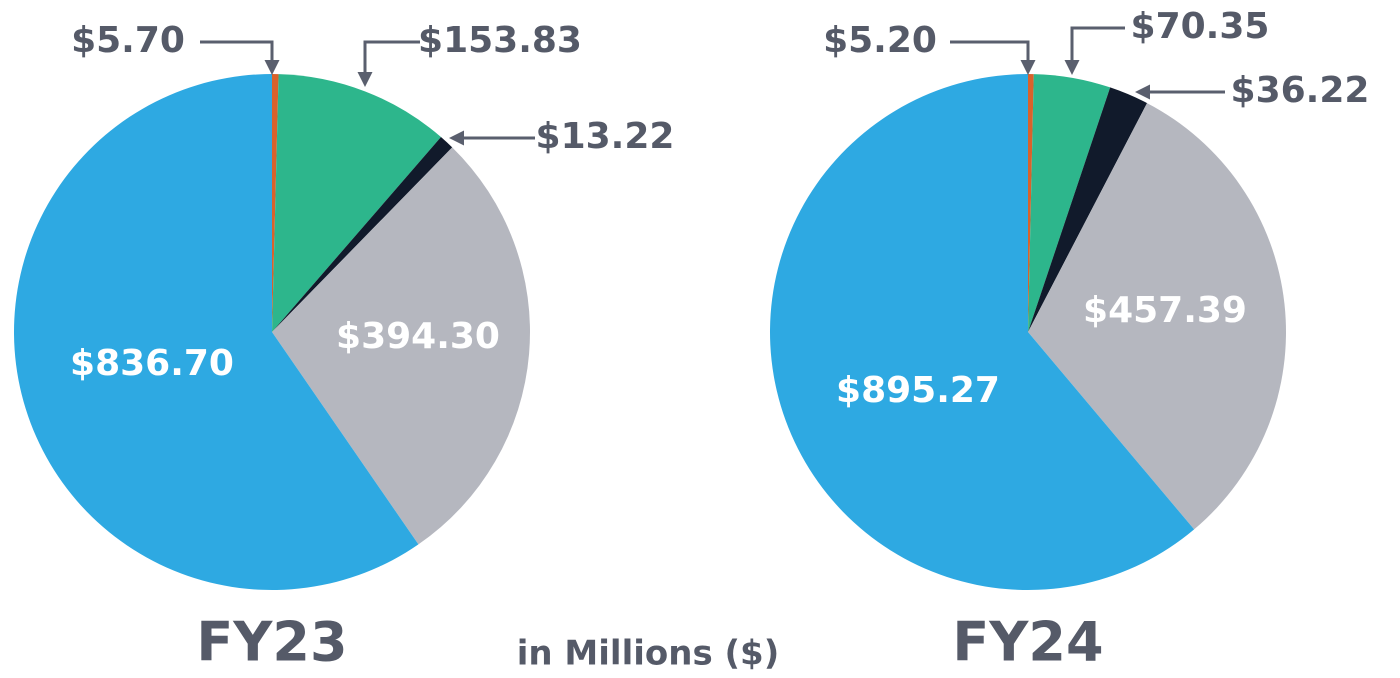 The image size is (1400, 678). I want to click on value-label: $394.30, so click(418, 336).